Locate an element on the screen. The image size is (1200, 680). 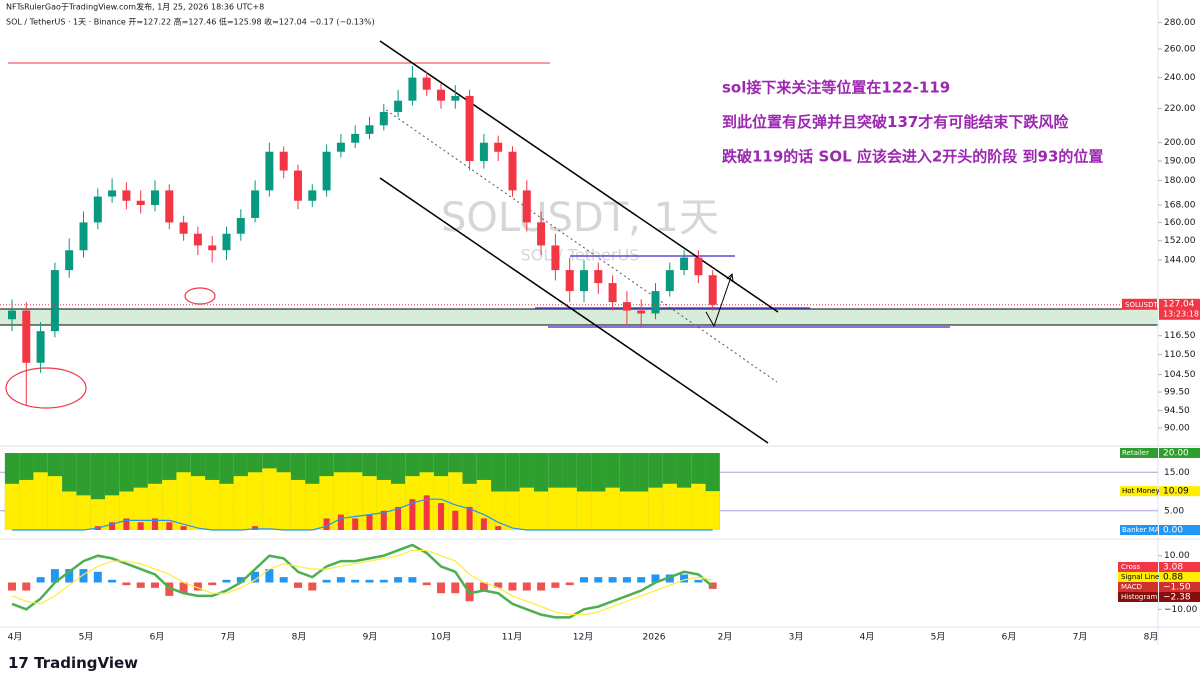
legend-name: Cross is located at coordinates (1131, 567).